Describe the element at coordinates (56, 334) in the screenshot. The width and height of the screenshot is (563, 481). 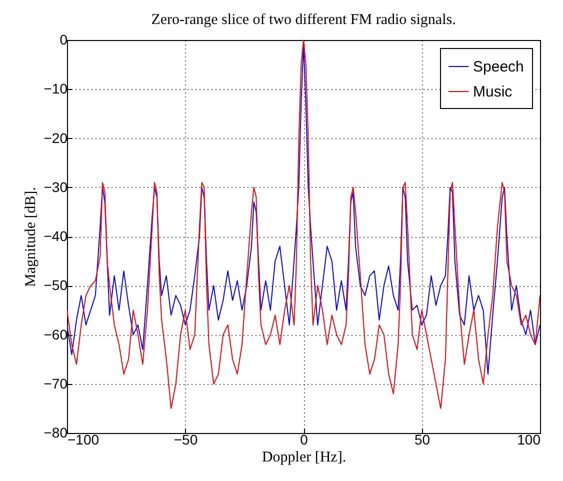
I see `y-tick-label: −60` at that location.